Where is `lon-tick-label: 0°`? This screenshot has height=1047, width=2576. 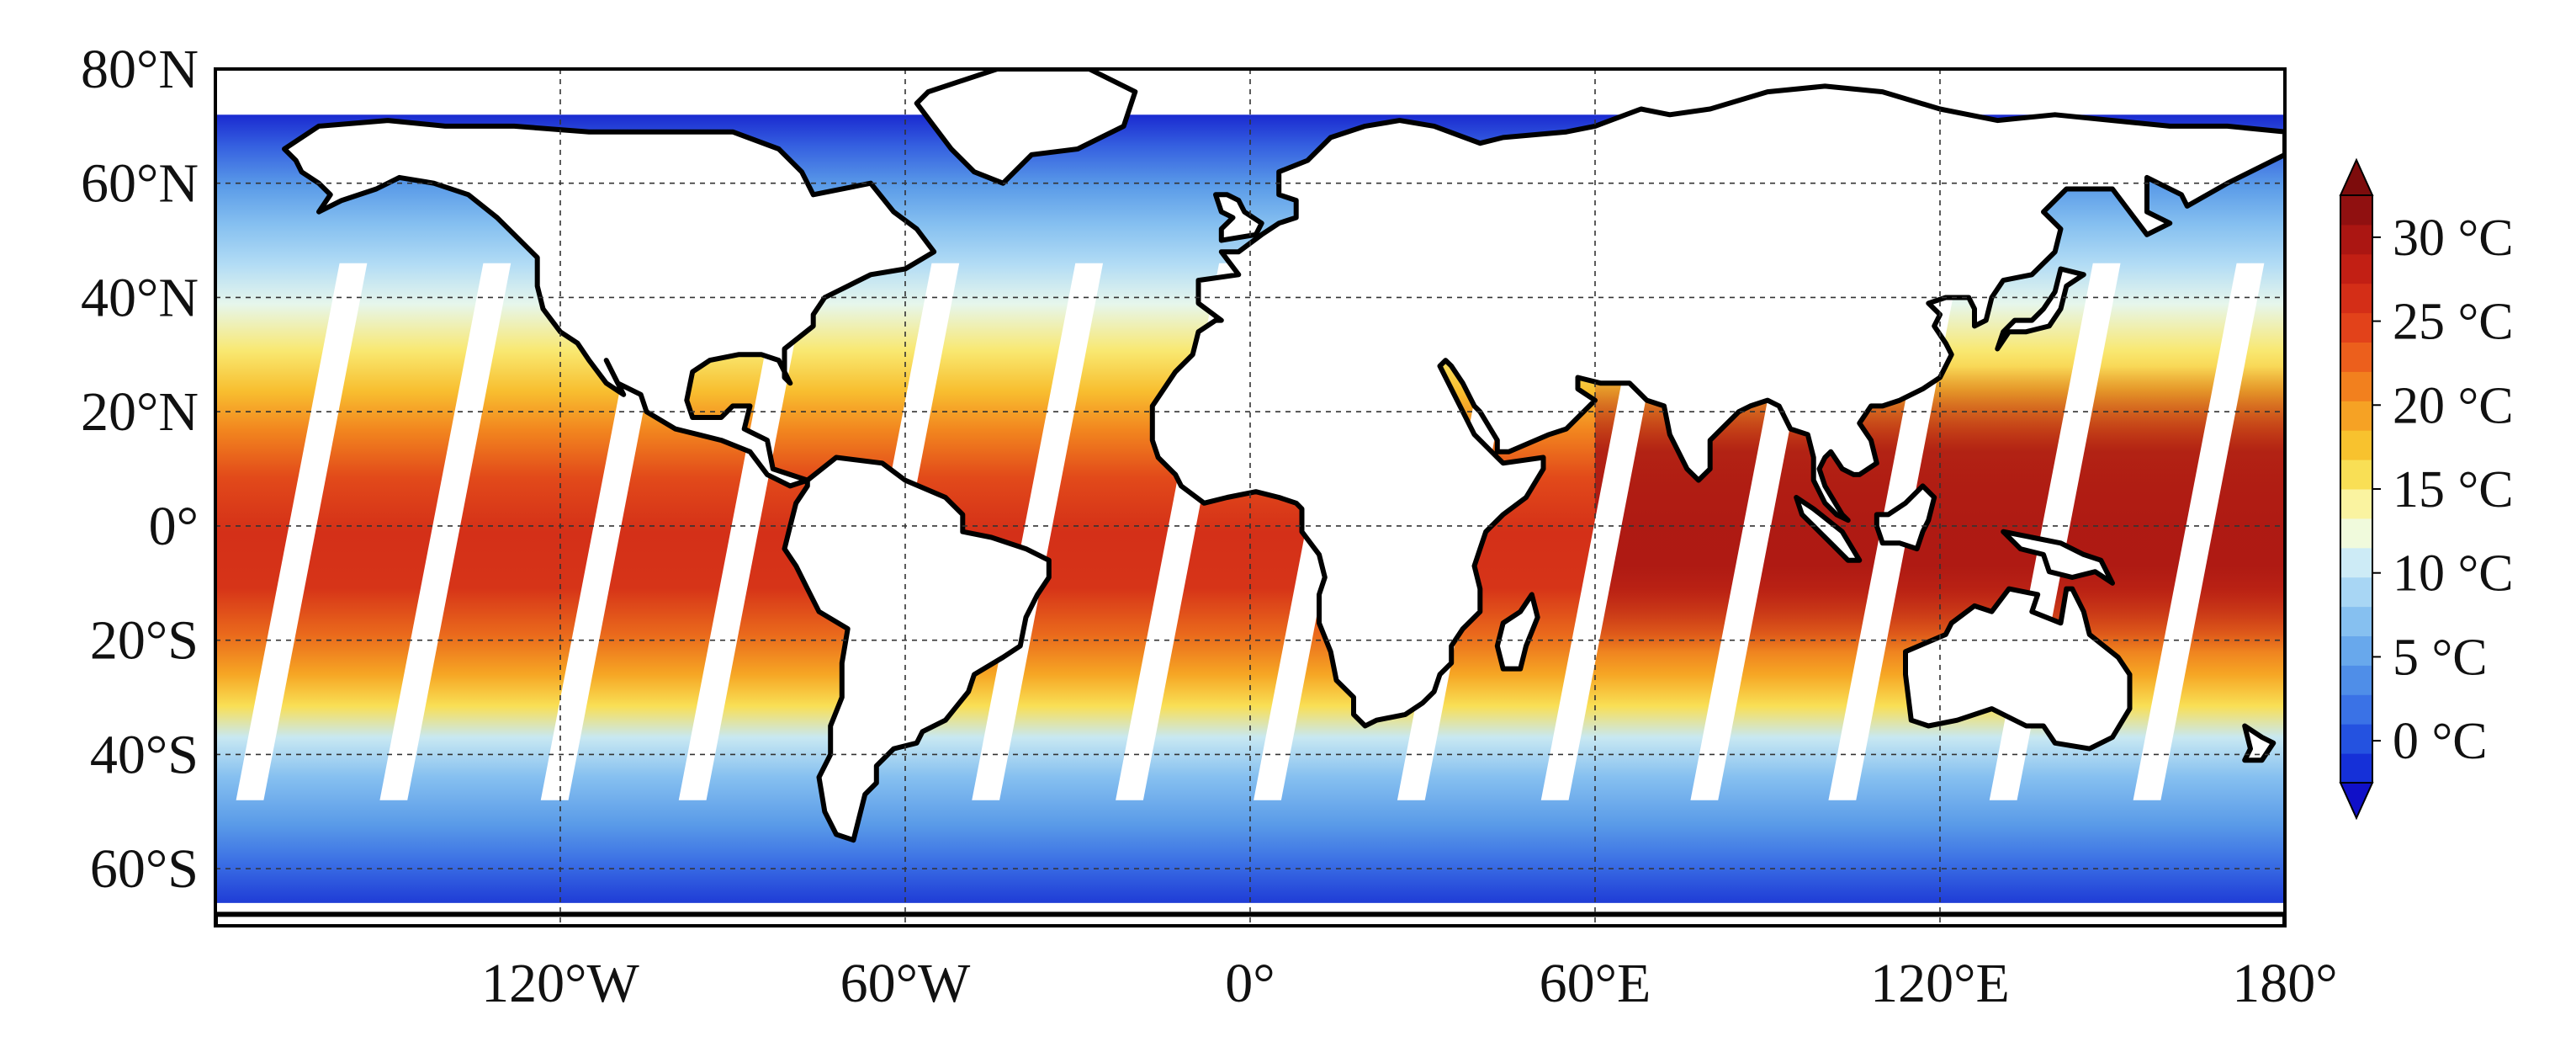
lon-tick-label: 0° is located at coordinates (1250, 983).